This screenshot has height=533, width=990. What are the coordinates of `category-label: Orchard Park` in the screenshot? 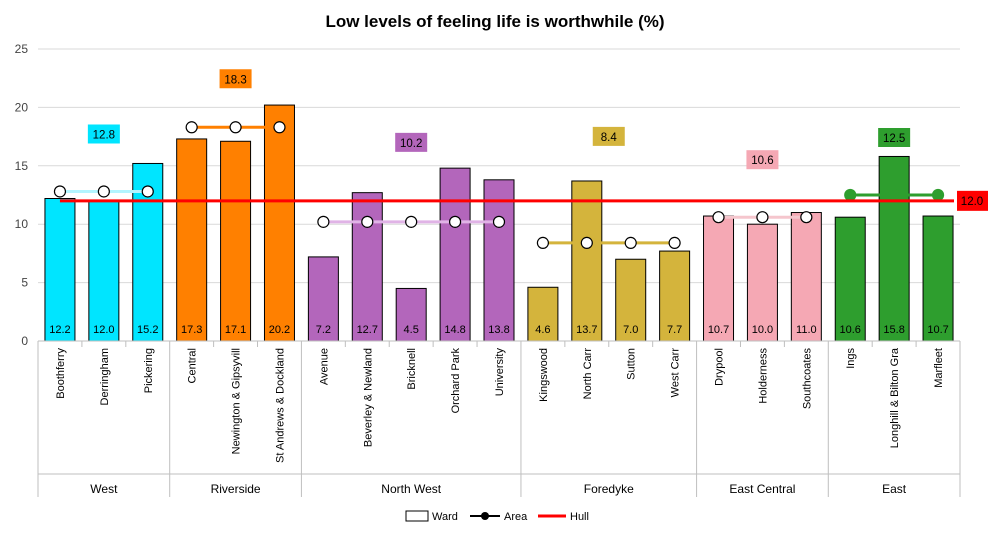 It's located at (456, 381).